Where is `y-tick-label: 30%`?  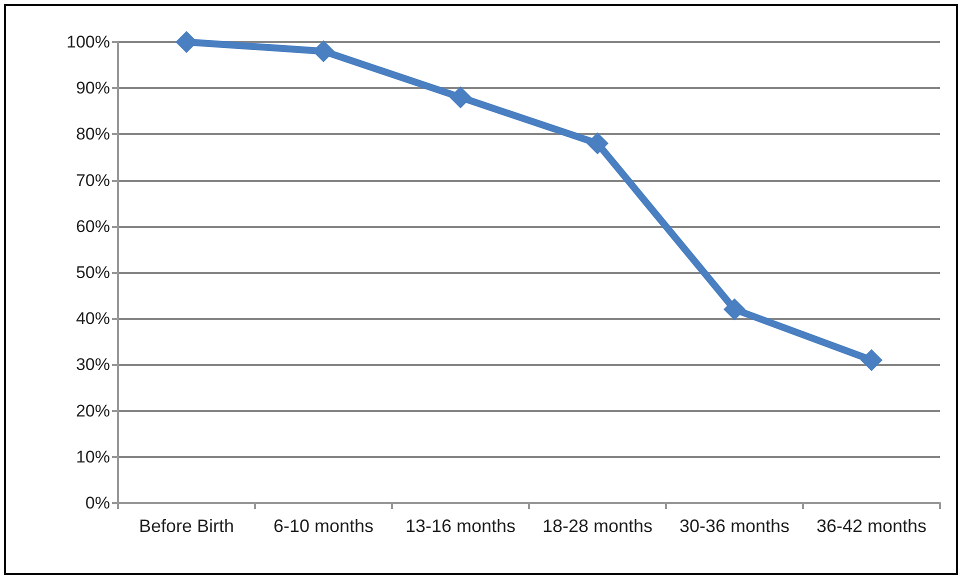
y-tick-label: 30% is located at coordinates (93, 364).